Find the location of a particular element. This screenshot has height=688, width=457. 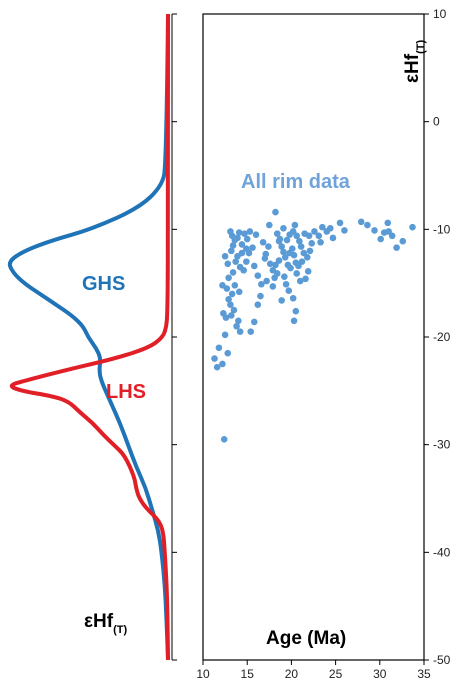

kde-label-ghs: GHS is located at coordinates (103, 284).